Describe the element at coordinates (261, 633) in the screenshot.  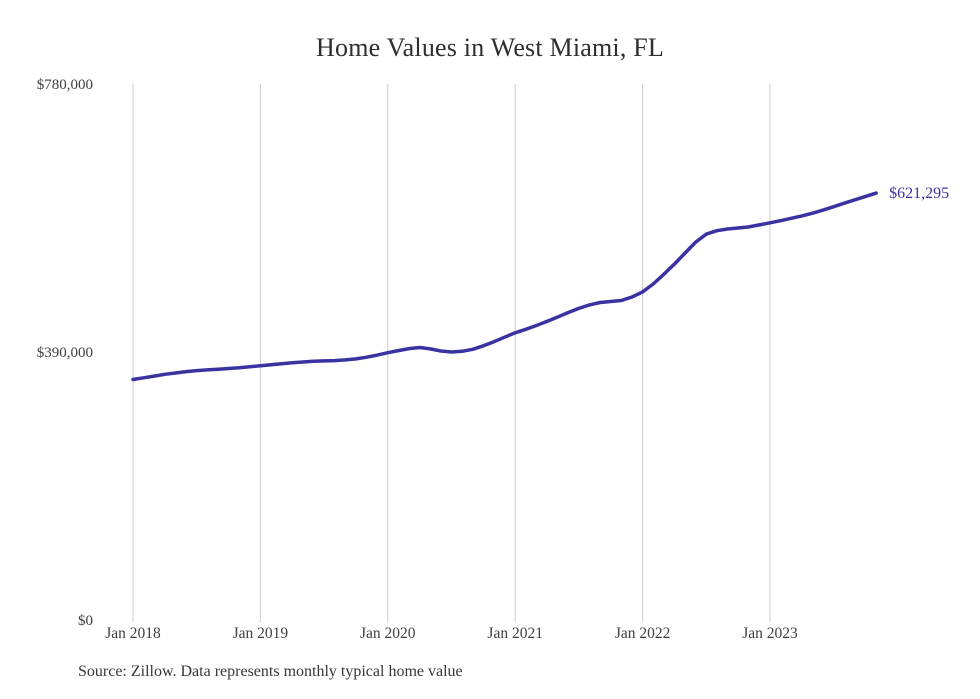
I see `x-axis-tick-label: Jan 2019` at that location.